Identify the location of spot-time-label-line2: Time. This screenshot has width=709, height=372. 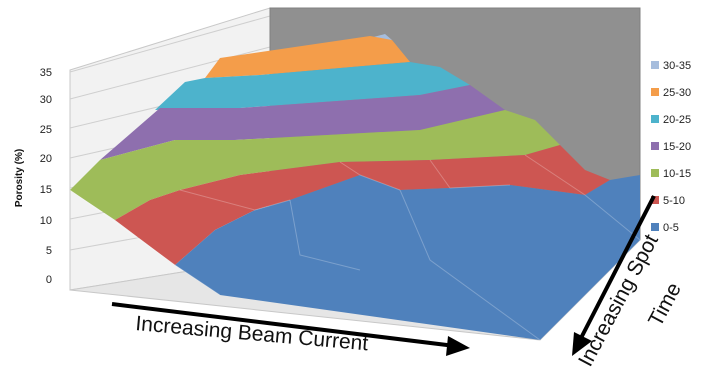
(665, 304).